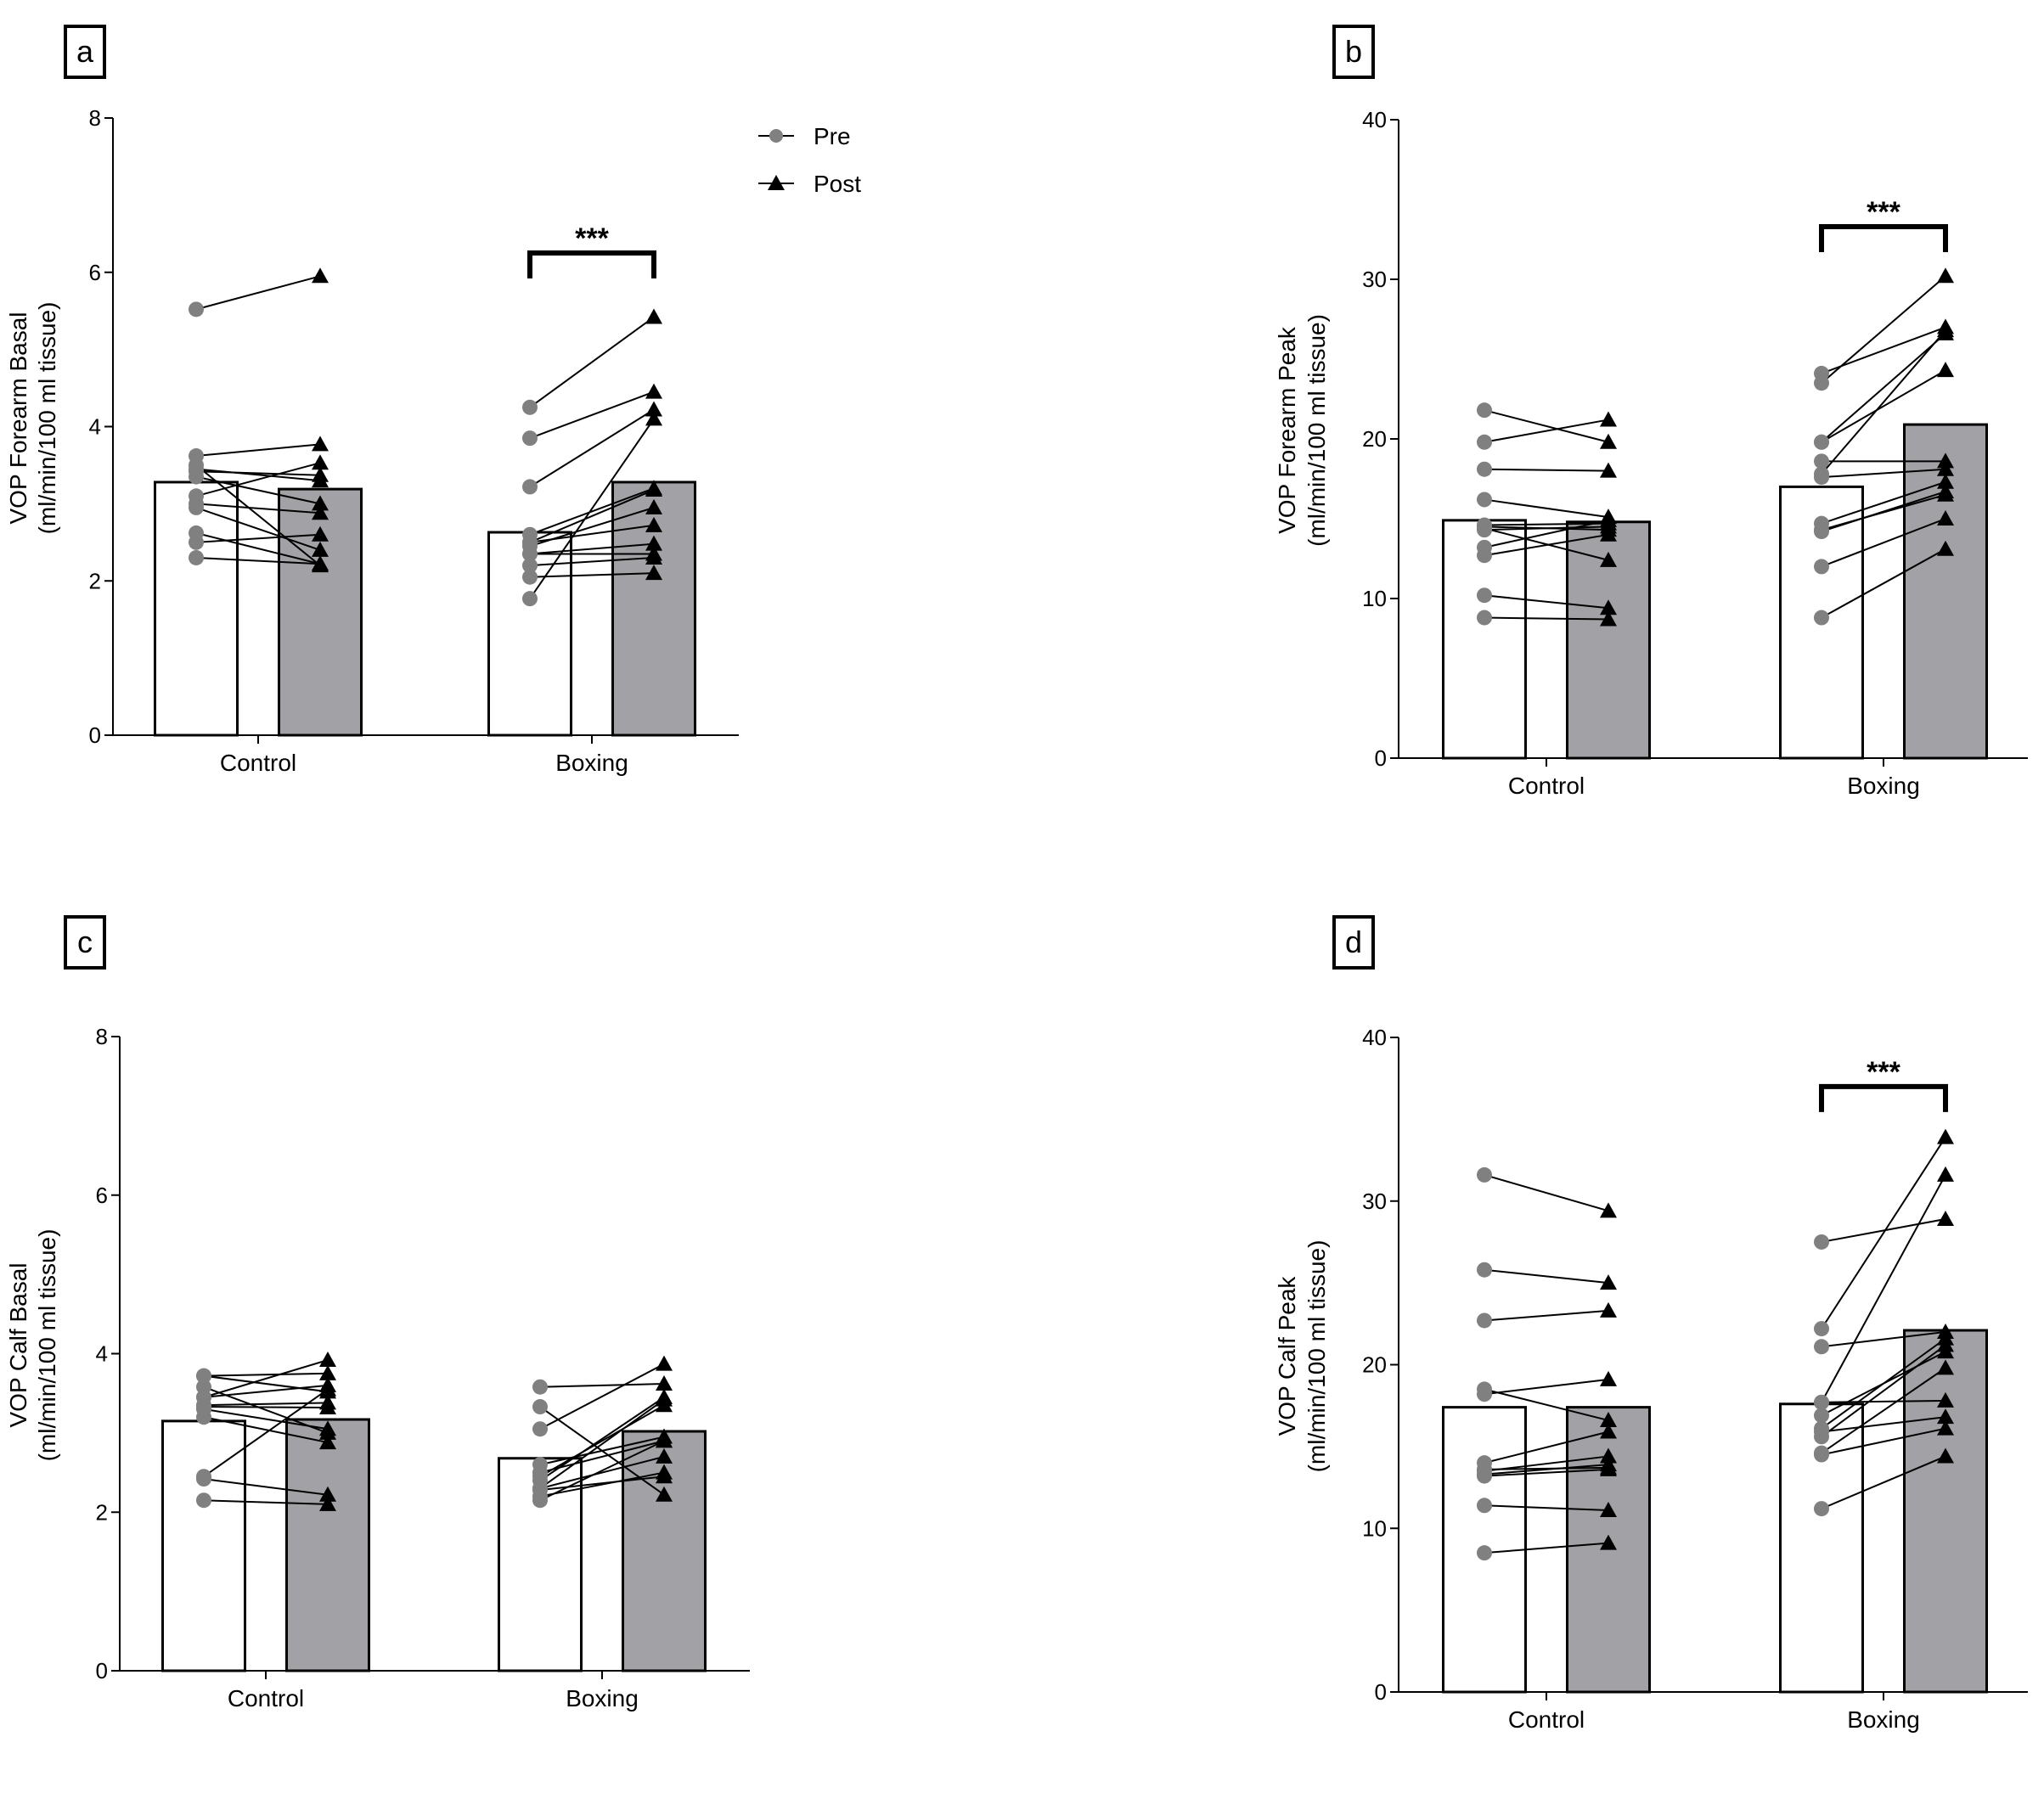 The width and height of the screenshot is (2044, 1793). I want to click on panel-label: d, so click(1354, 942).